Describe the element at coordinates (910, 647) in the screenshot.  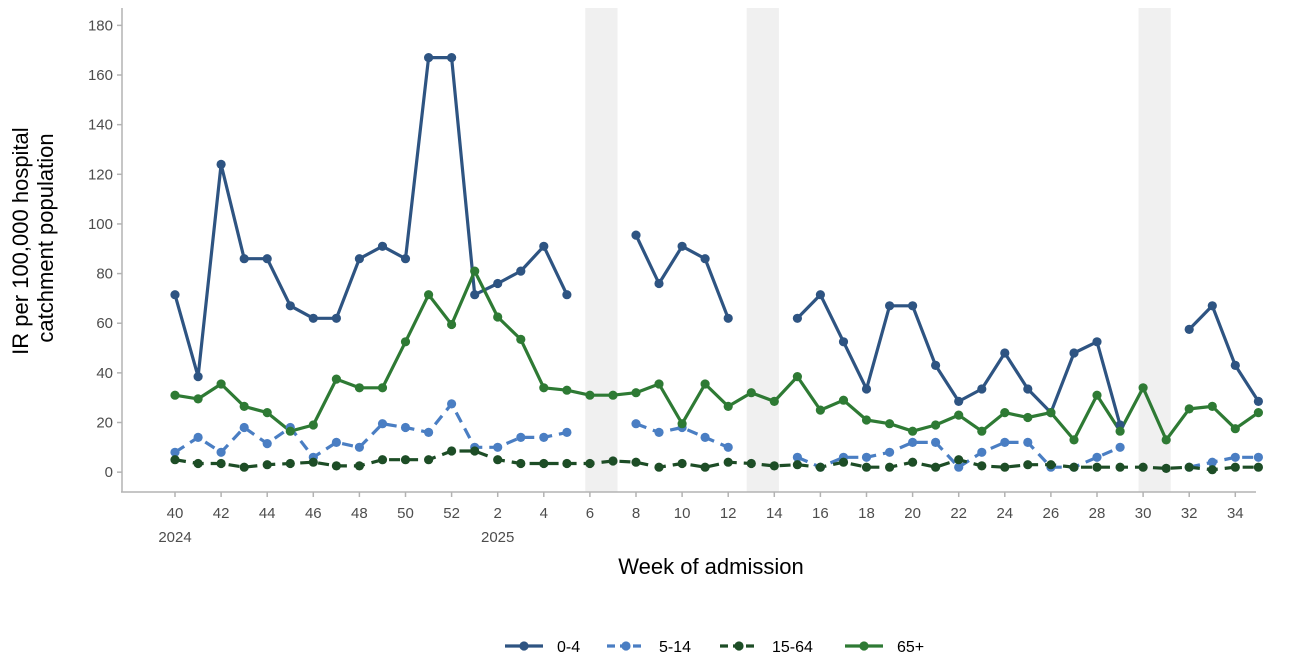
I see `legend-label: 65+` at that location.